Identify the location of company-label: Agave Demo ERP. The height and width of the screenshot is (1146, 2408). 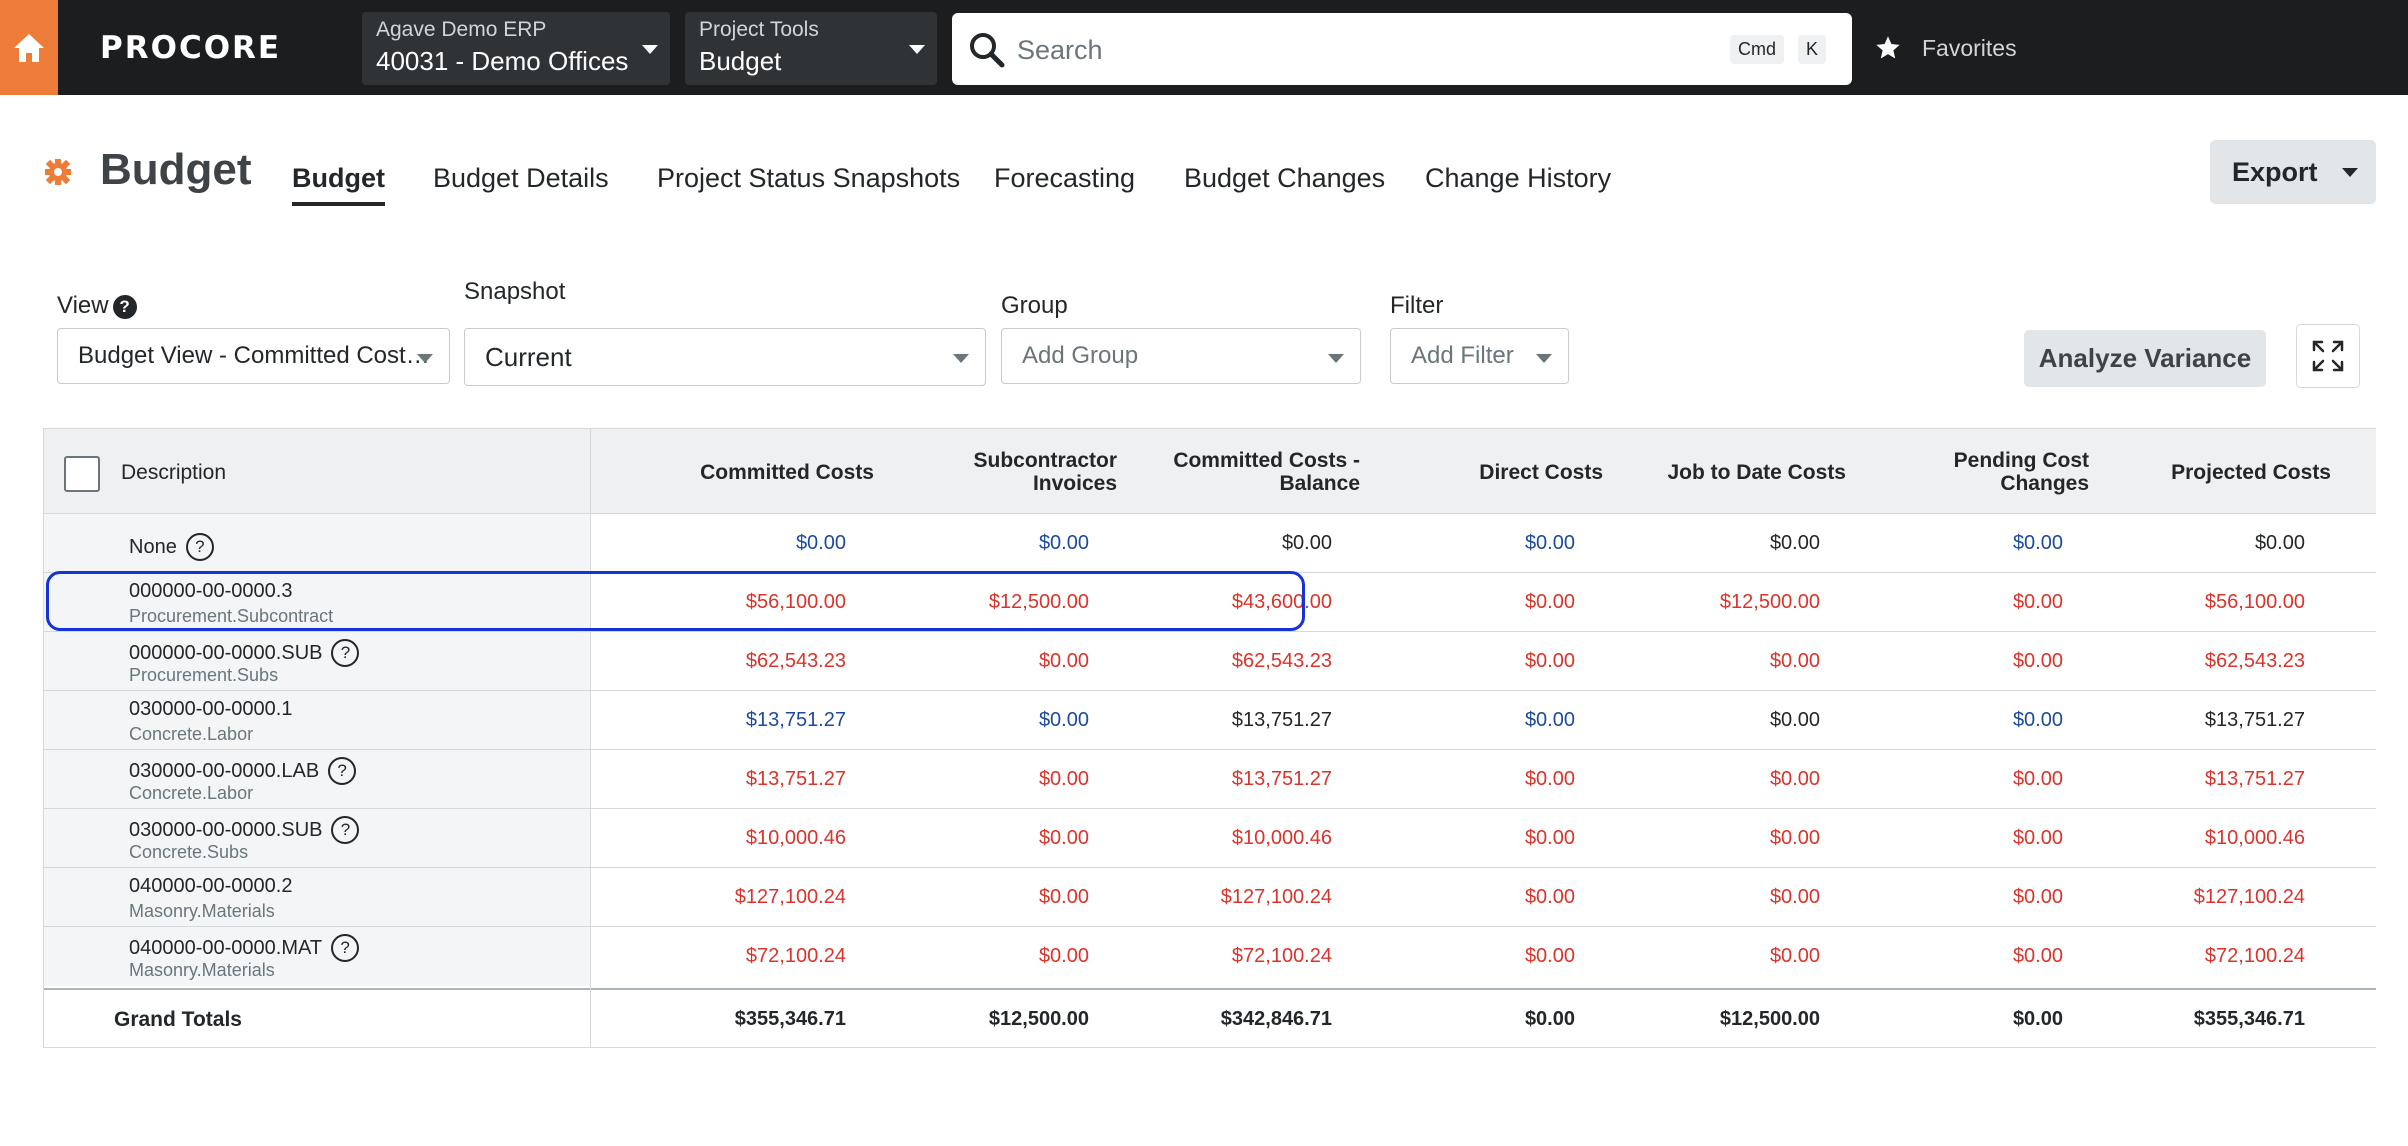
(461, 29).